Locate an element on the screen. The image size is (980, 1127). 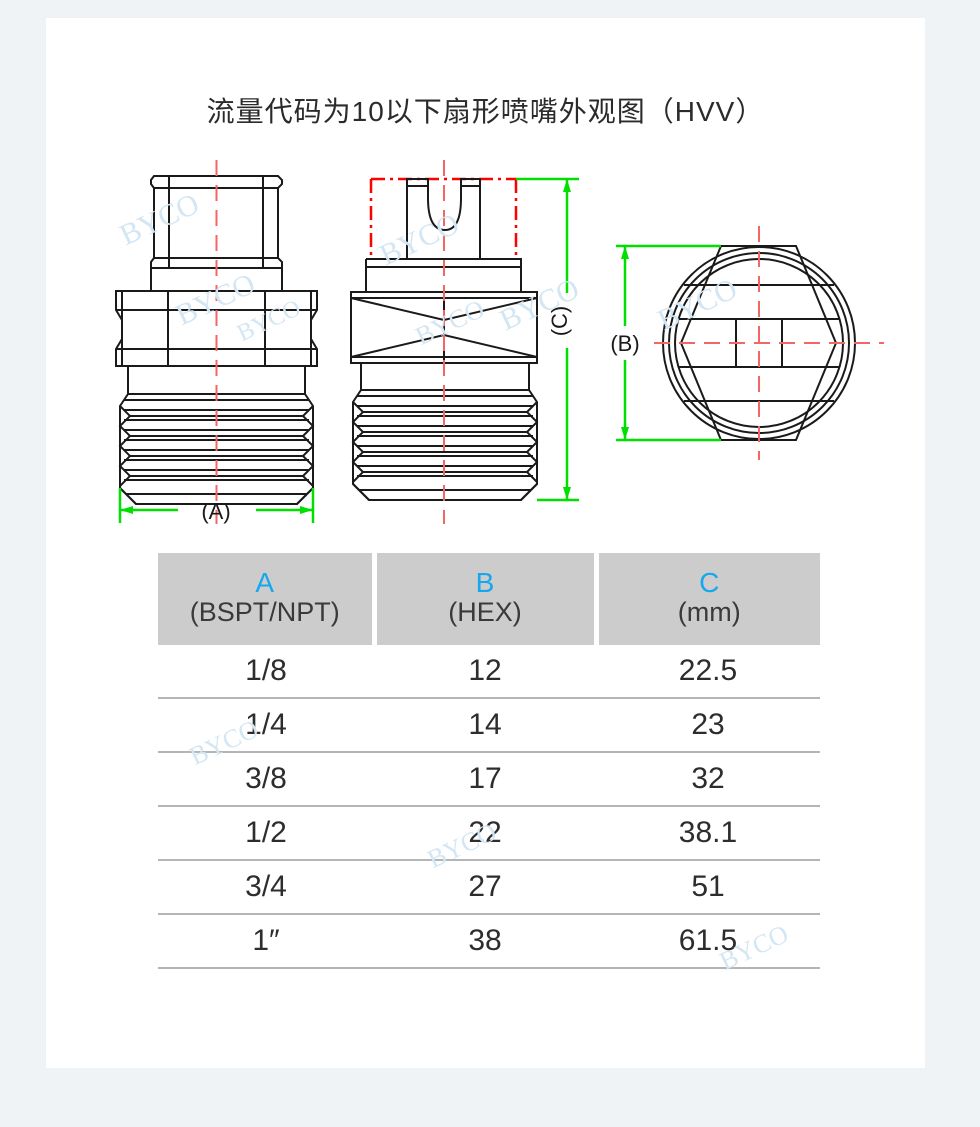
dimension-a is located at coordinates (216, 505).